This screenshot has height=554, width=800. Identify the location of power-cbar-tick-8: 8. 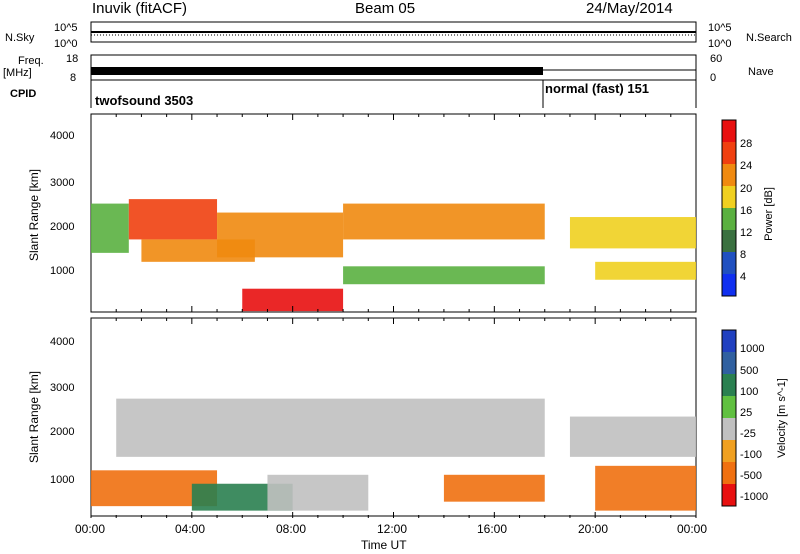
(743, 255).